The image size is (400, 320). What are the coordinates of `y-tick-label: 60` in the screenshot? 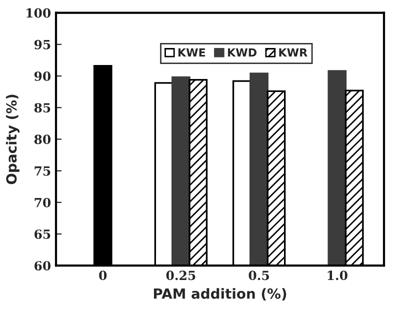 It's located at (42, 266).